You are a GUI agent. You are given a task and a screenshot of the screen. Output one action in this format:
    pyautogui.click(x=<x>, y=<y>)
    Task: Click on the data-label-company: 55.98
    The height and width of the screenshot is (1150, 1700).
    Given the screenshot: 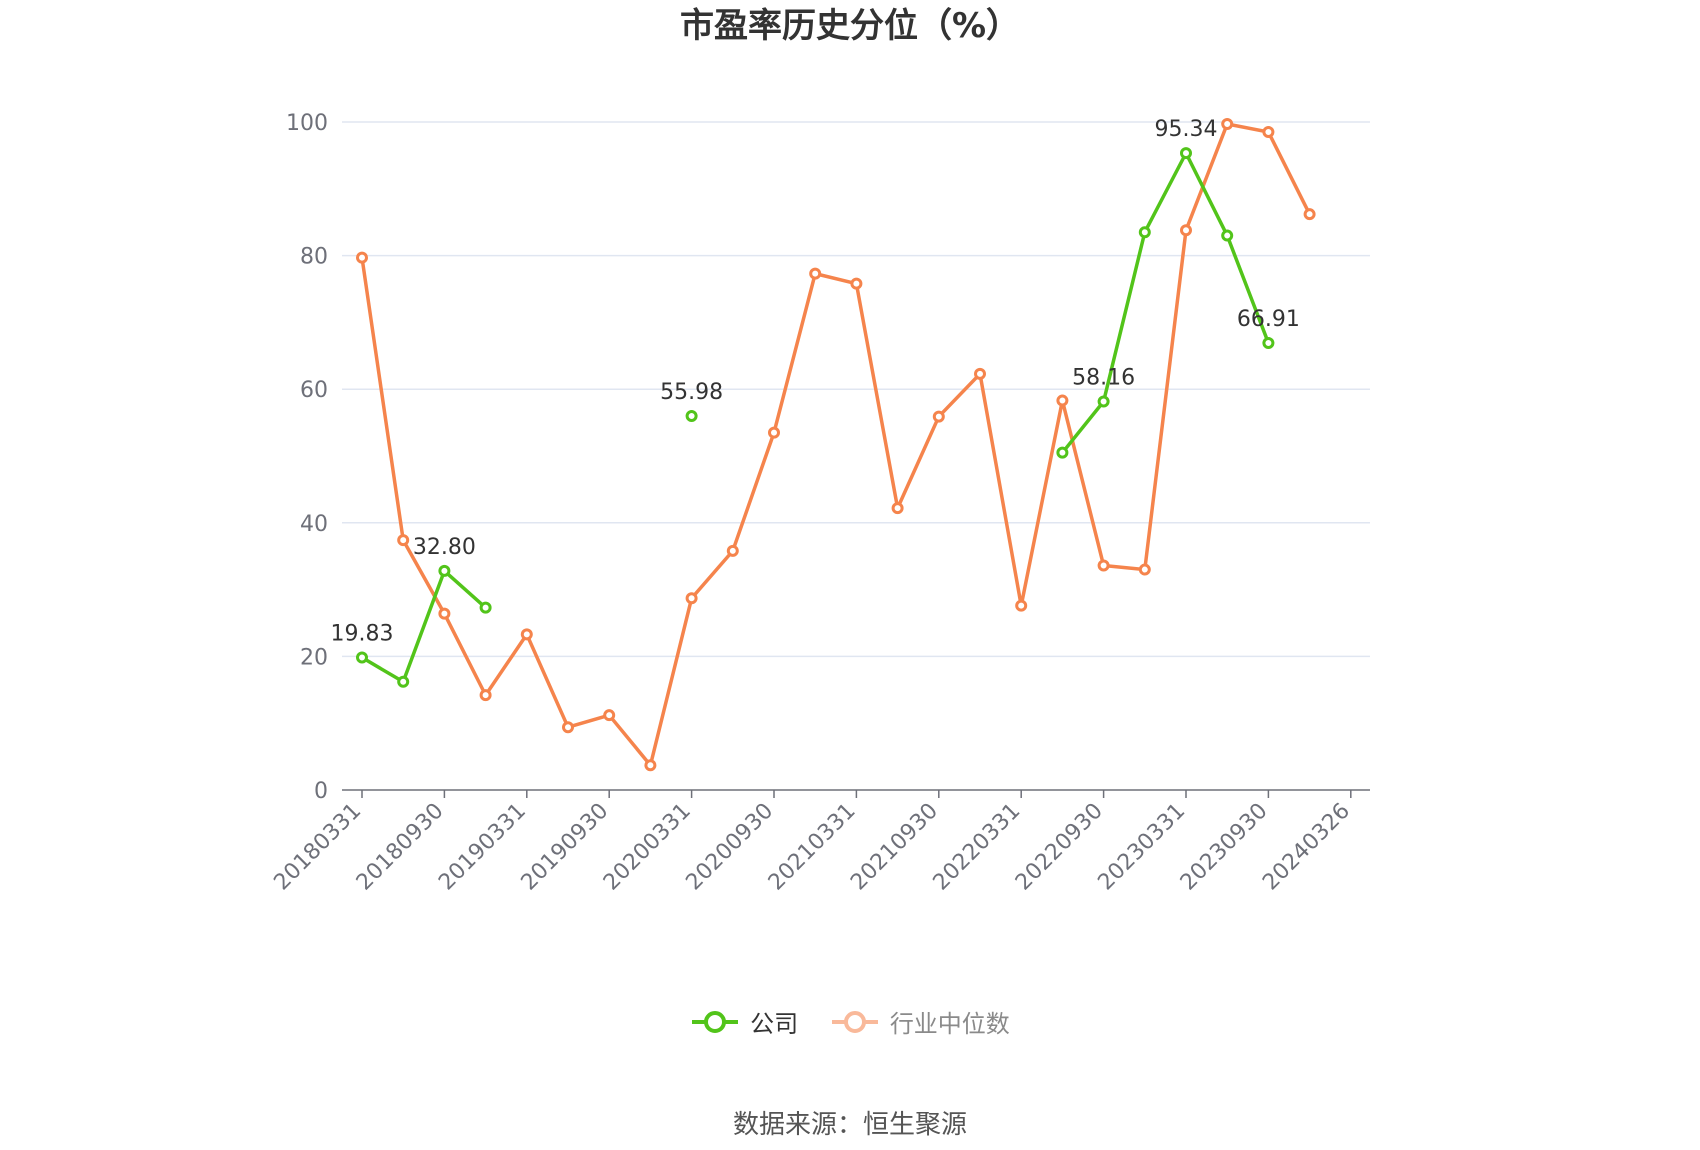 What is the action you would take?
    pyautogui.click(x=691, y=392)
    